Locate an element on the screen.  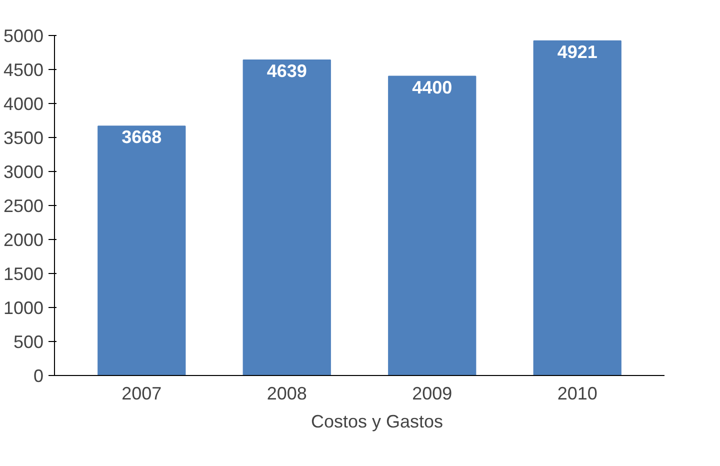
y-tick-label: 0 is located at coordinates (38, 376).